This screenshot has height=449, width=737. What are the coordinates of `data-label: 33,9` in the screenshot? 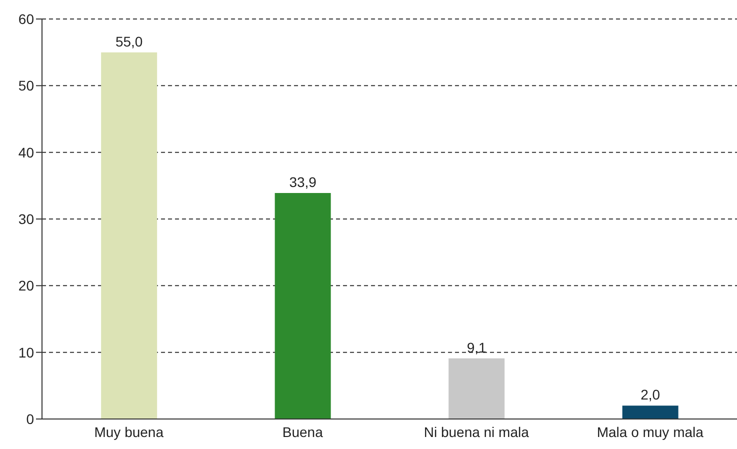 It's located at (303, 182).